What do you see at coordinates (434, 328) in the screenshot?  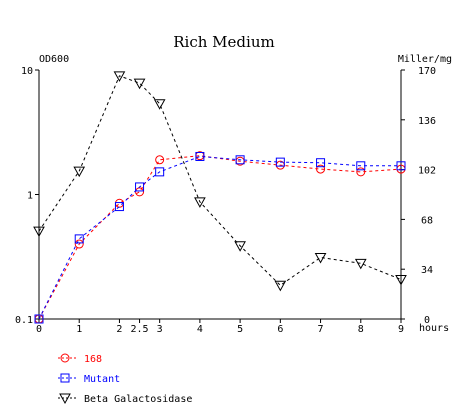 I see `x-axis-label: hours` at bounding box center [434, 328].